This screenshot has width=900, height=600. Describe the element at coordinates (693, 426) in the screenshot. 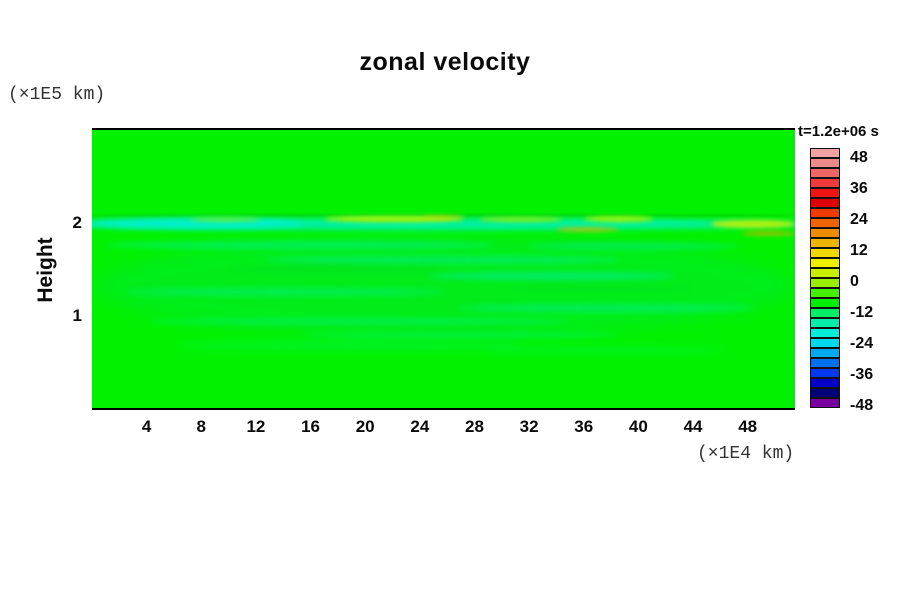

I see `x-tick-label: 44` at that location.